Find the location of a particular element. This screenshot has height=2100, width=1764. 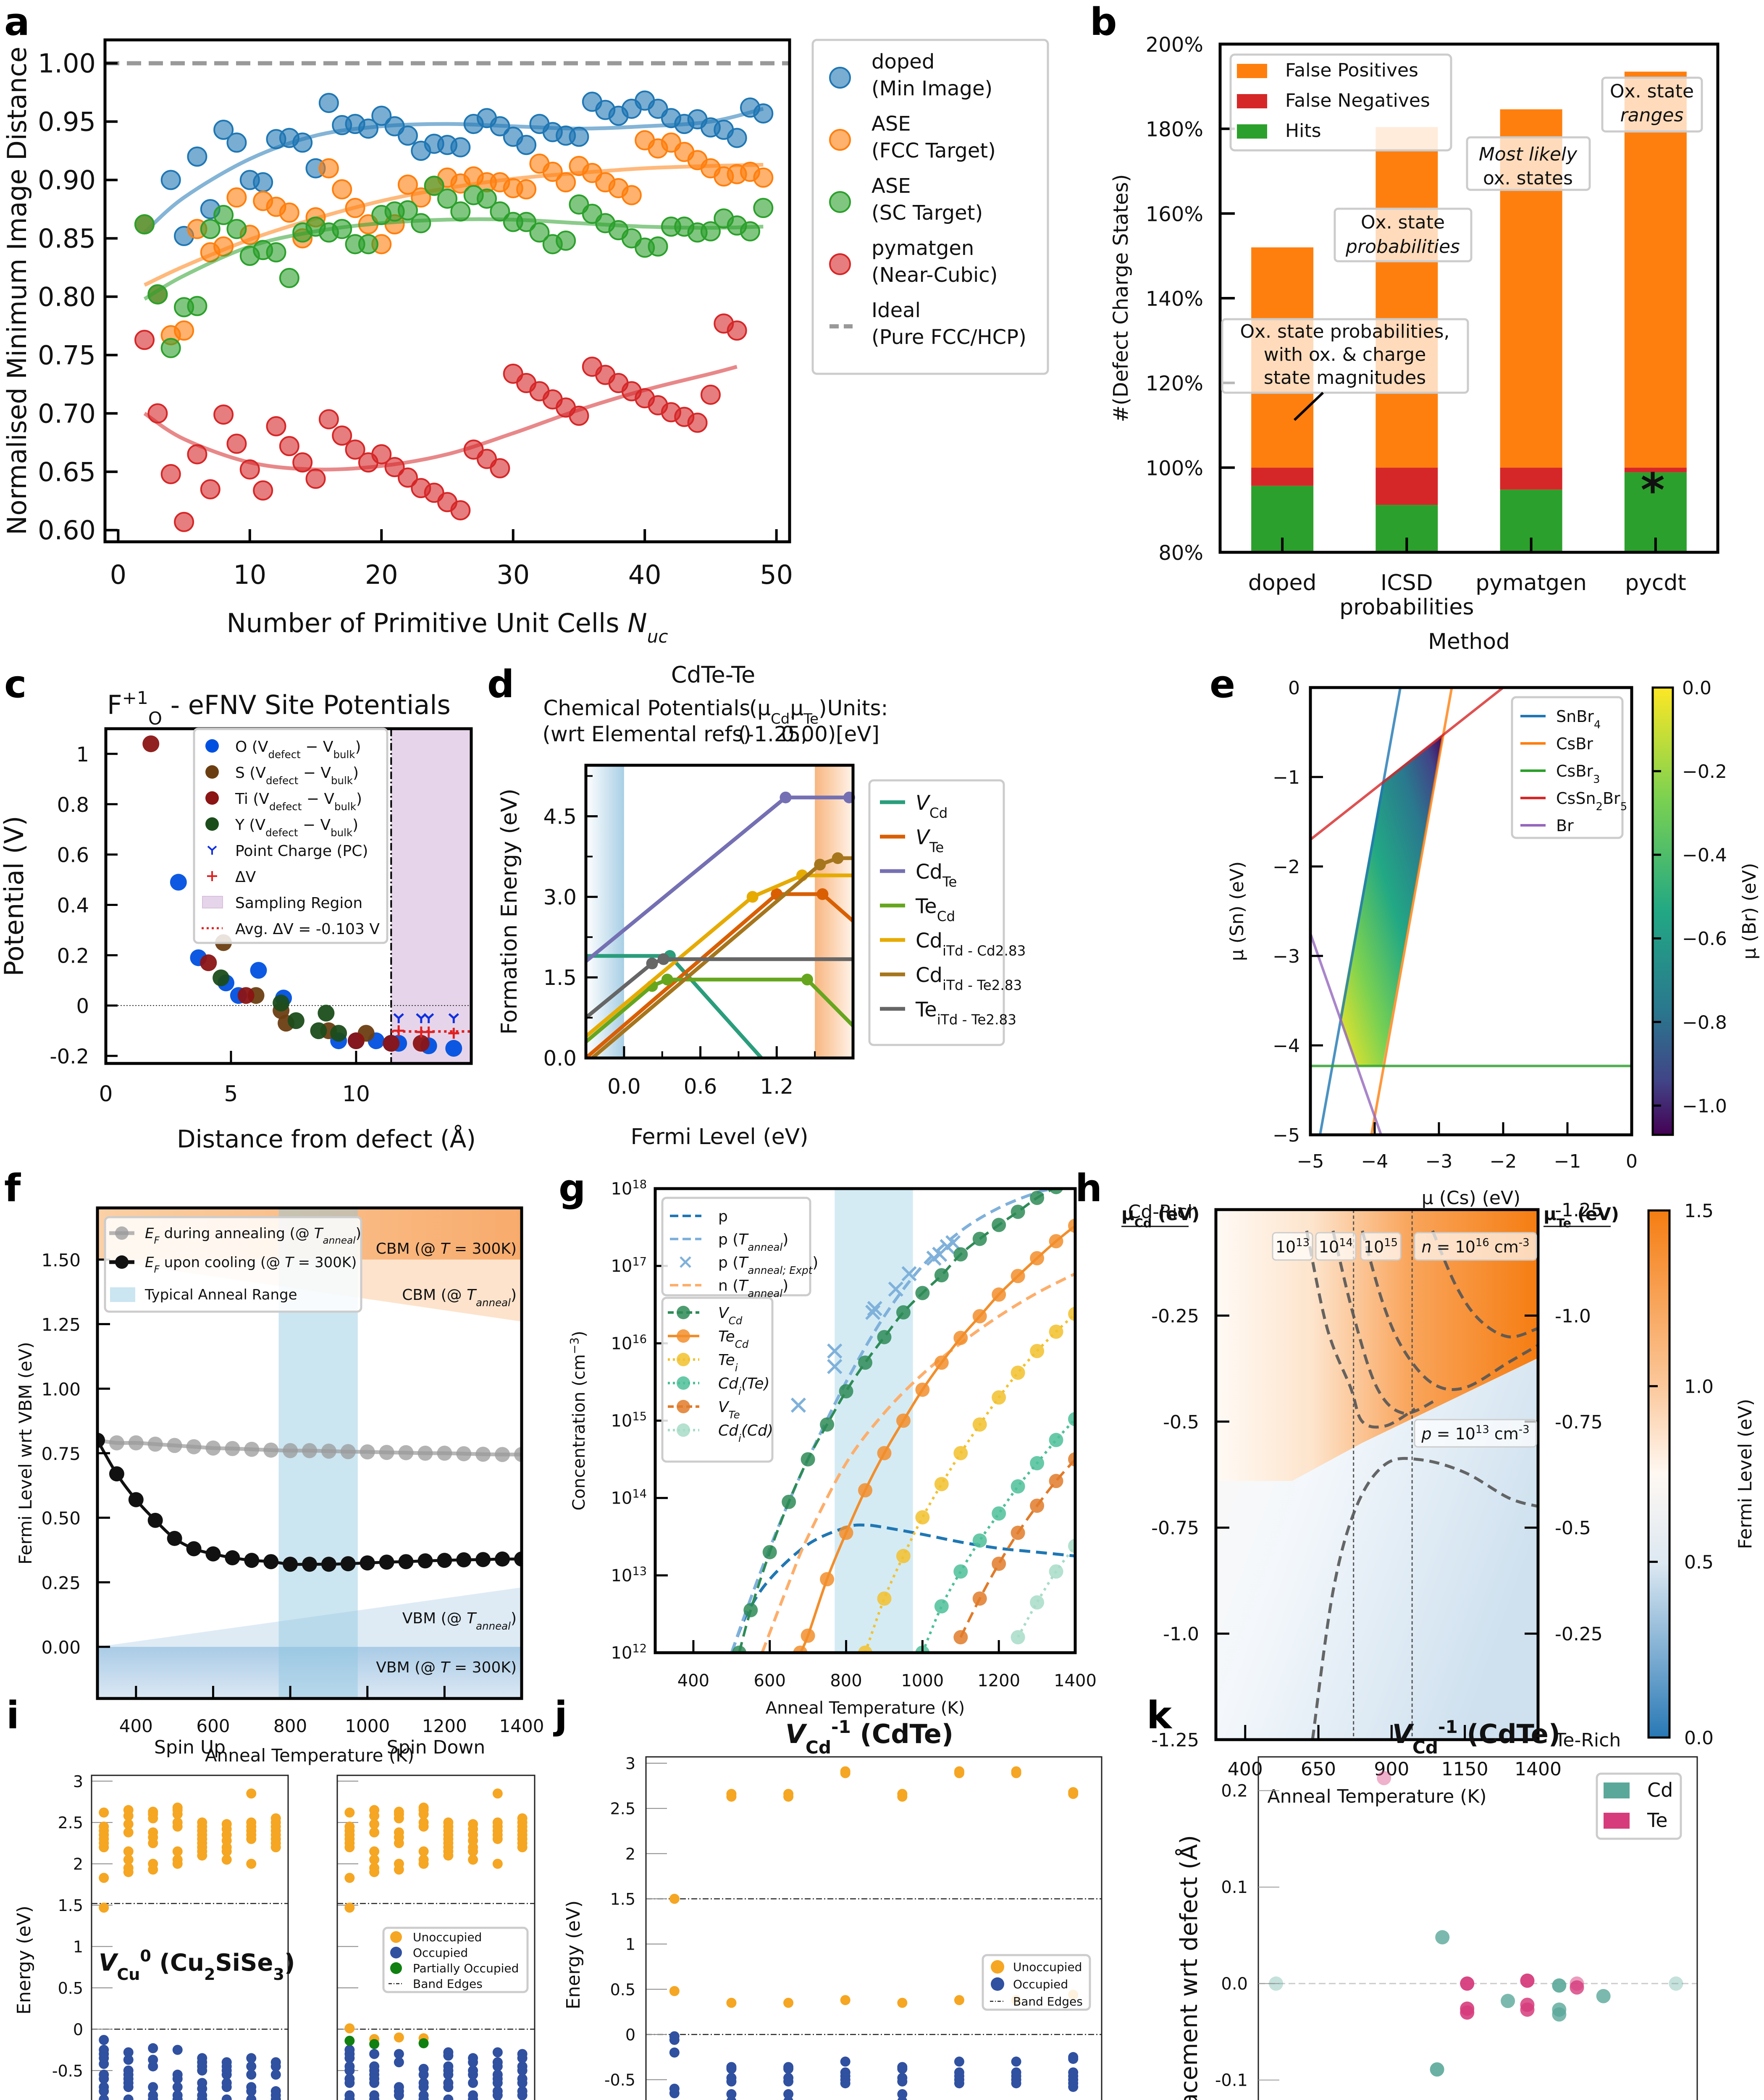

y-tick-label-right: -1.25 is located at coordinates (1579, 1210).